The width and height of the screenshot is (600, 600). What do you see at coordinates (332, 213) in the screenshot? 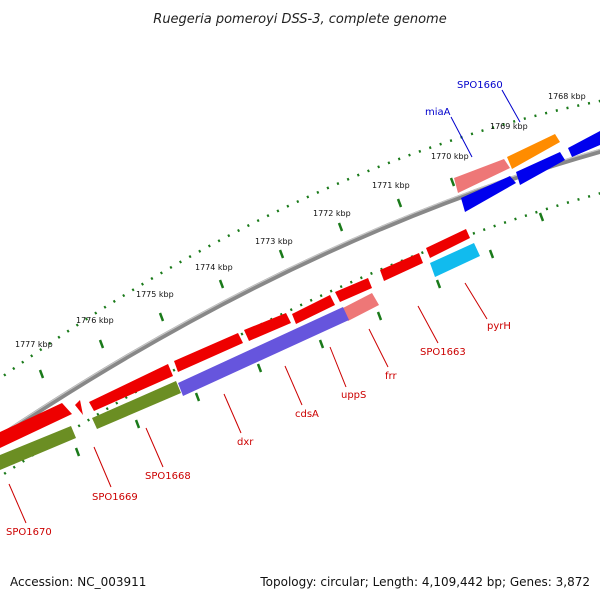
I see `tick-label-1772: 1772 kbp` at bounding box center [332, 213].